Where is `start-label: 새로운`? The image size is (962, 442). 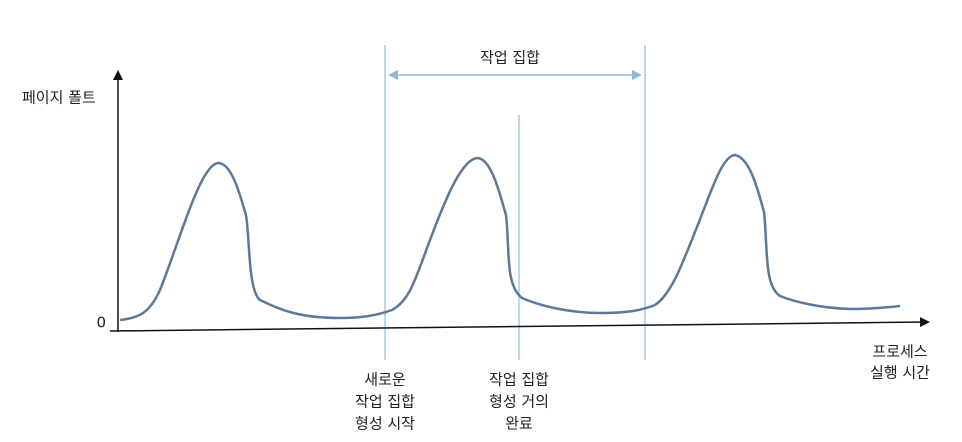 start-label: 새로운 is located at coordinates (385, 380).